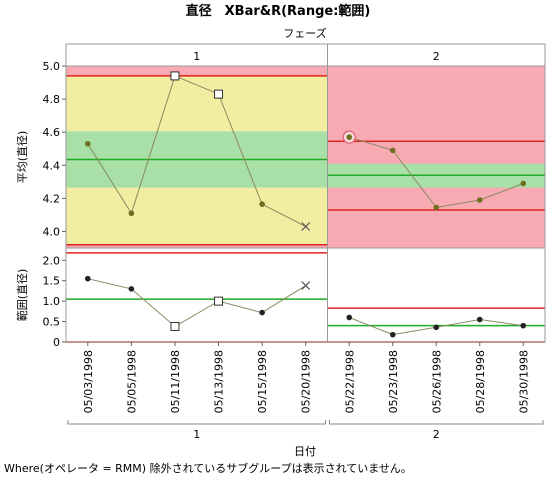 The height and width of the screenshot is (484, 556). I want to click on x-tick-label: 05/23/1998, so click(393, 381).